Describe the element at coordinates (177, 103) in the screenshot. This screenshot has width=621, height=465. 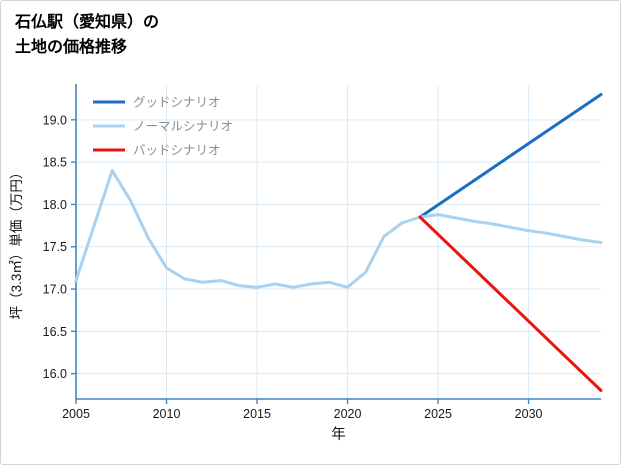
I see `legend-label-good: グッドシナリオ` at that location.